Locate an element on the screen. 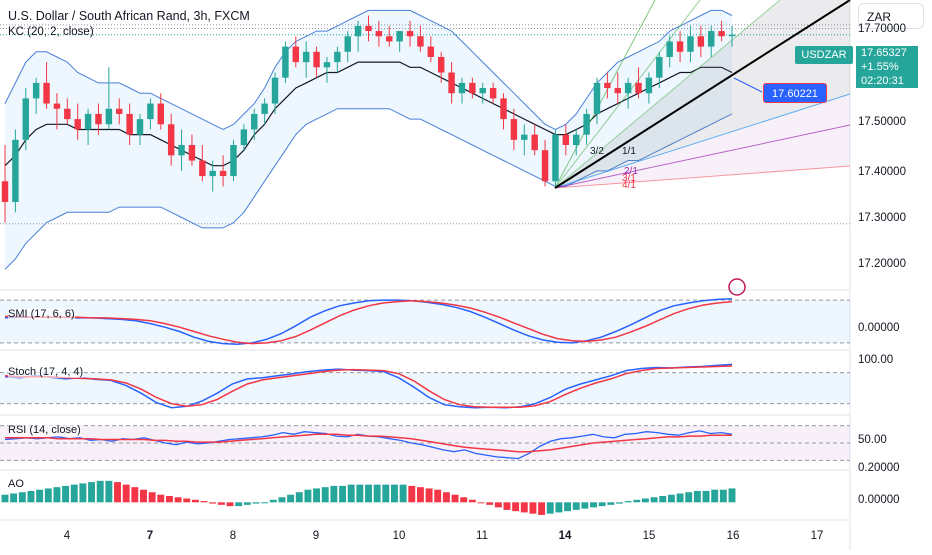 This screenshot has width=932, height=555. price-change: +1.55% is located at coordinates (880, 67).